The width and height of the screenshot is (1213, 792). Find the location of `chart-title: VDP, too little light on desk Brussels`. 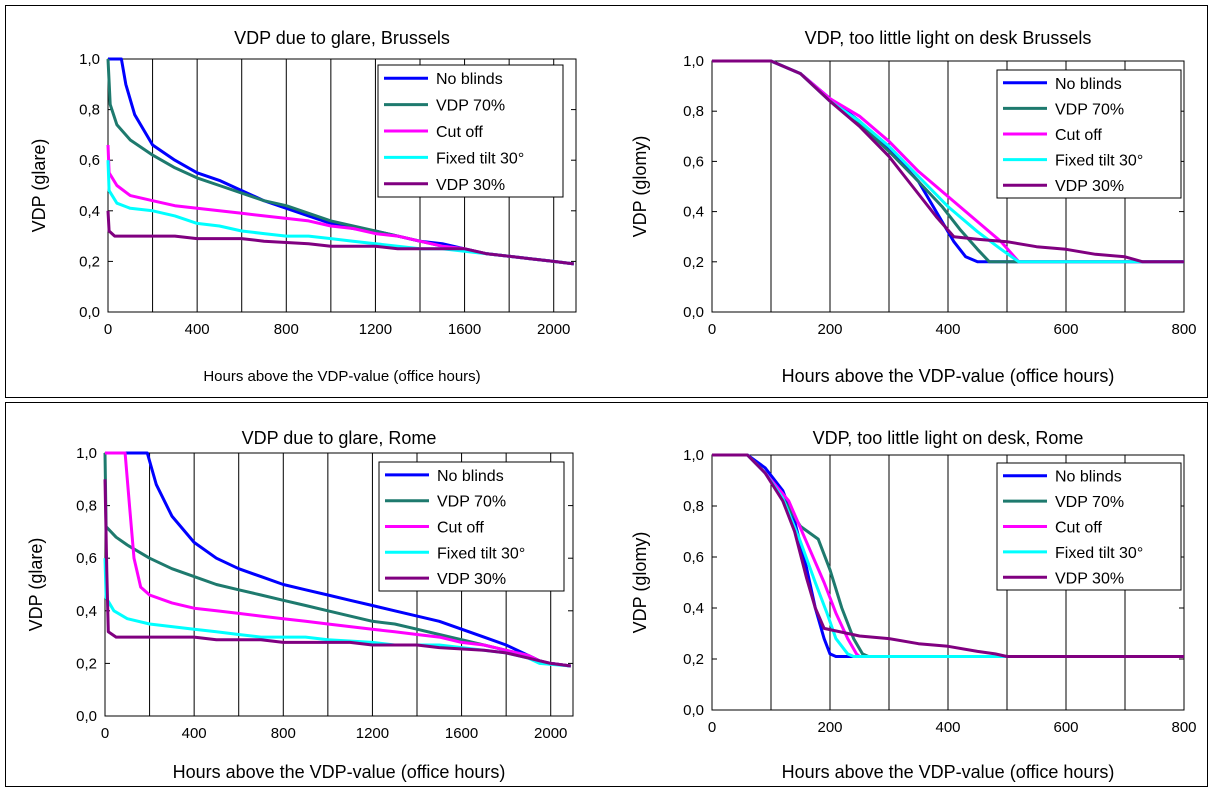

chart-title: VDP, too little light on desk Brussels is located at coordinates (948, 38).